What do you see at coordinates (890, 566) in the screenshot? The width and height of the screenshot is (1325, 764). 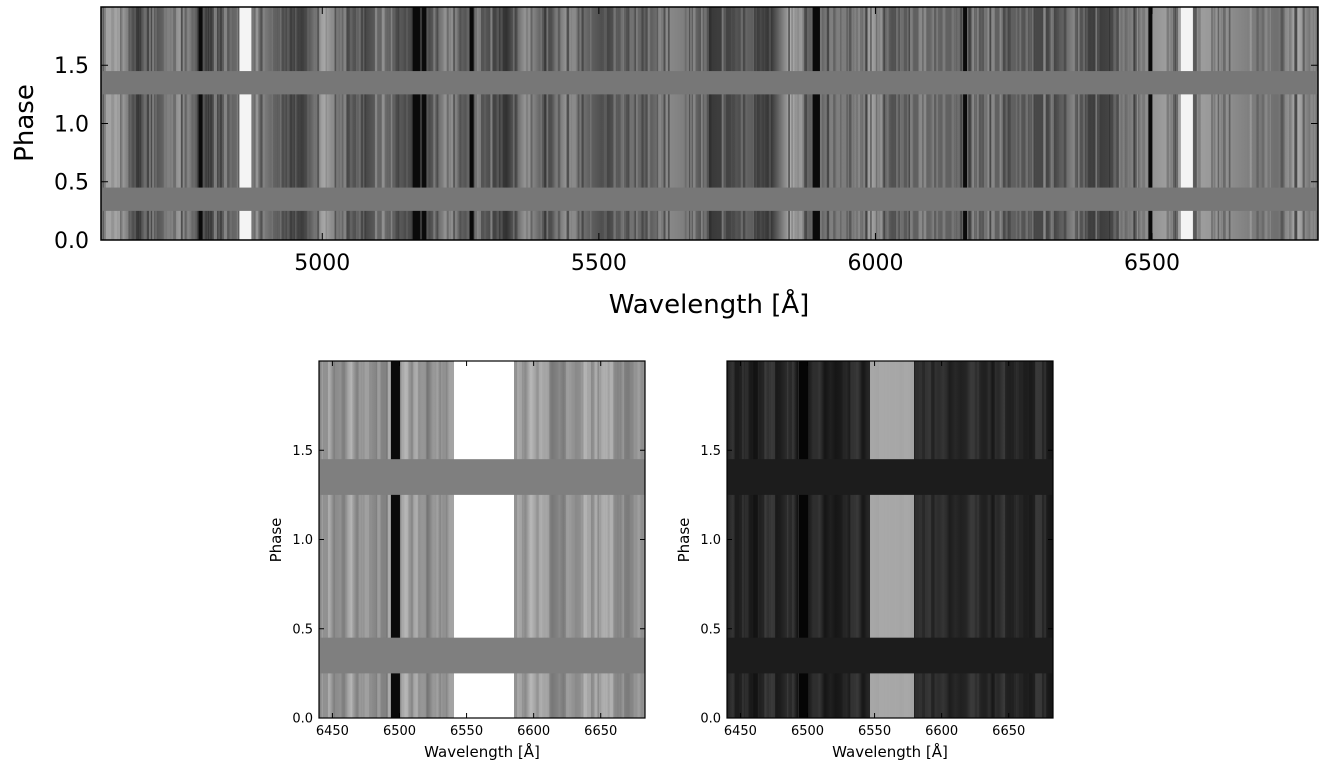 I see `masked-phase-bands` at bounding box center [890, 566].